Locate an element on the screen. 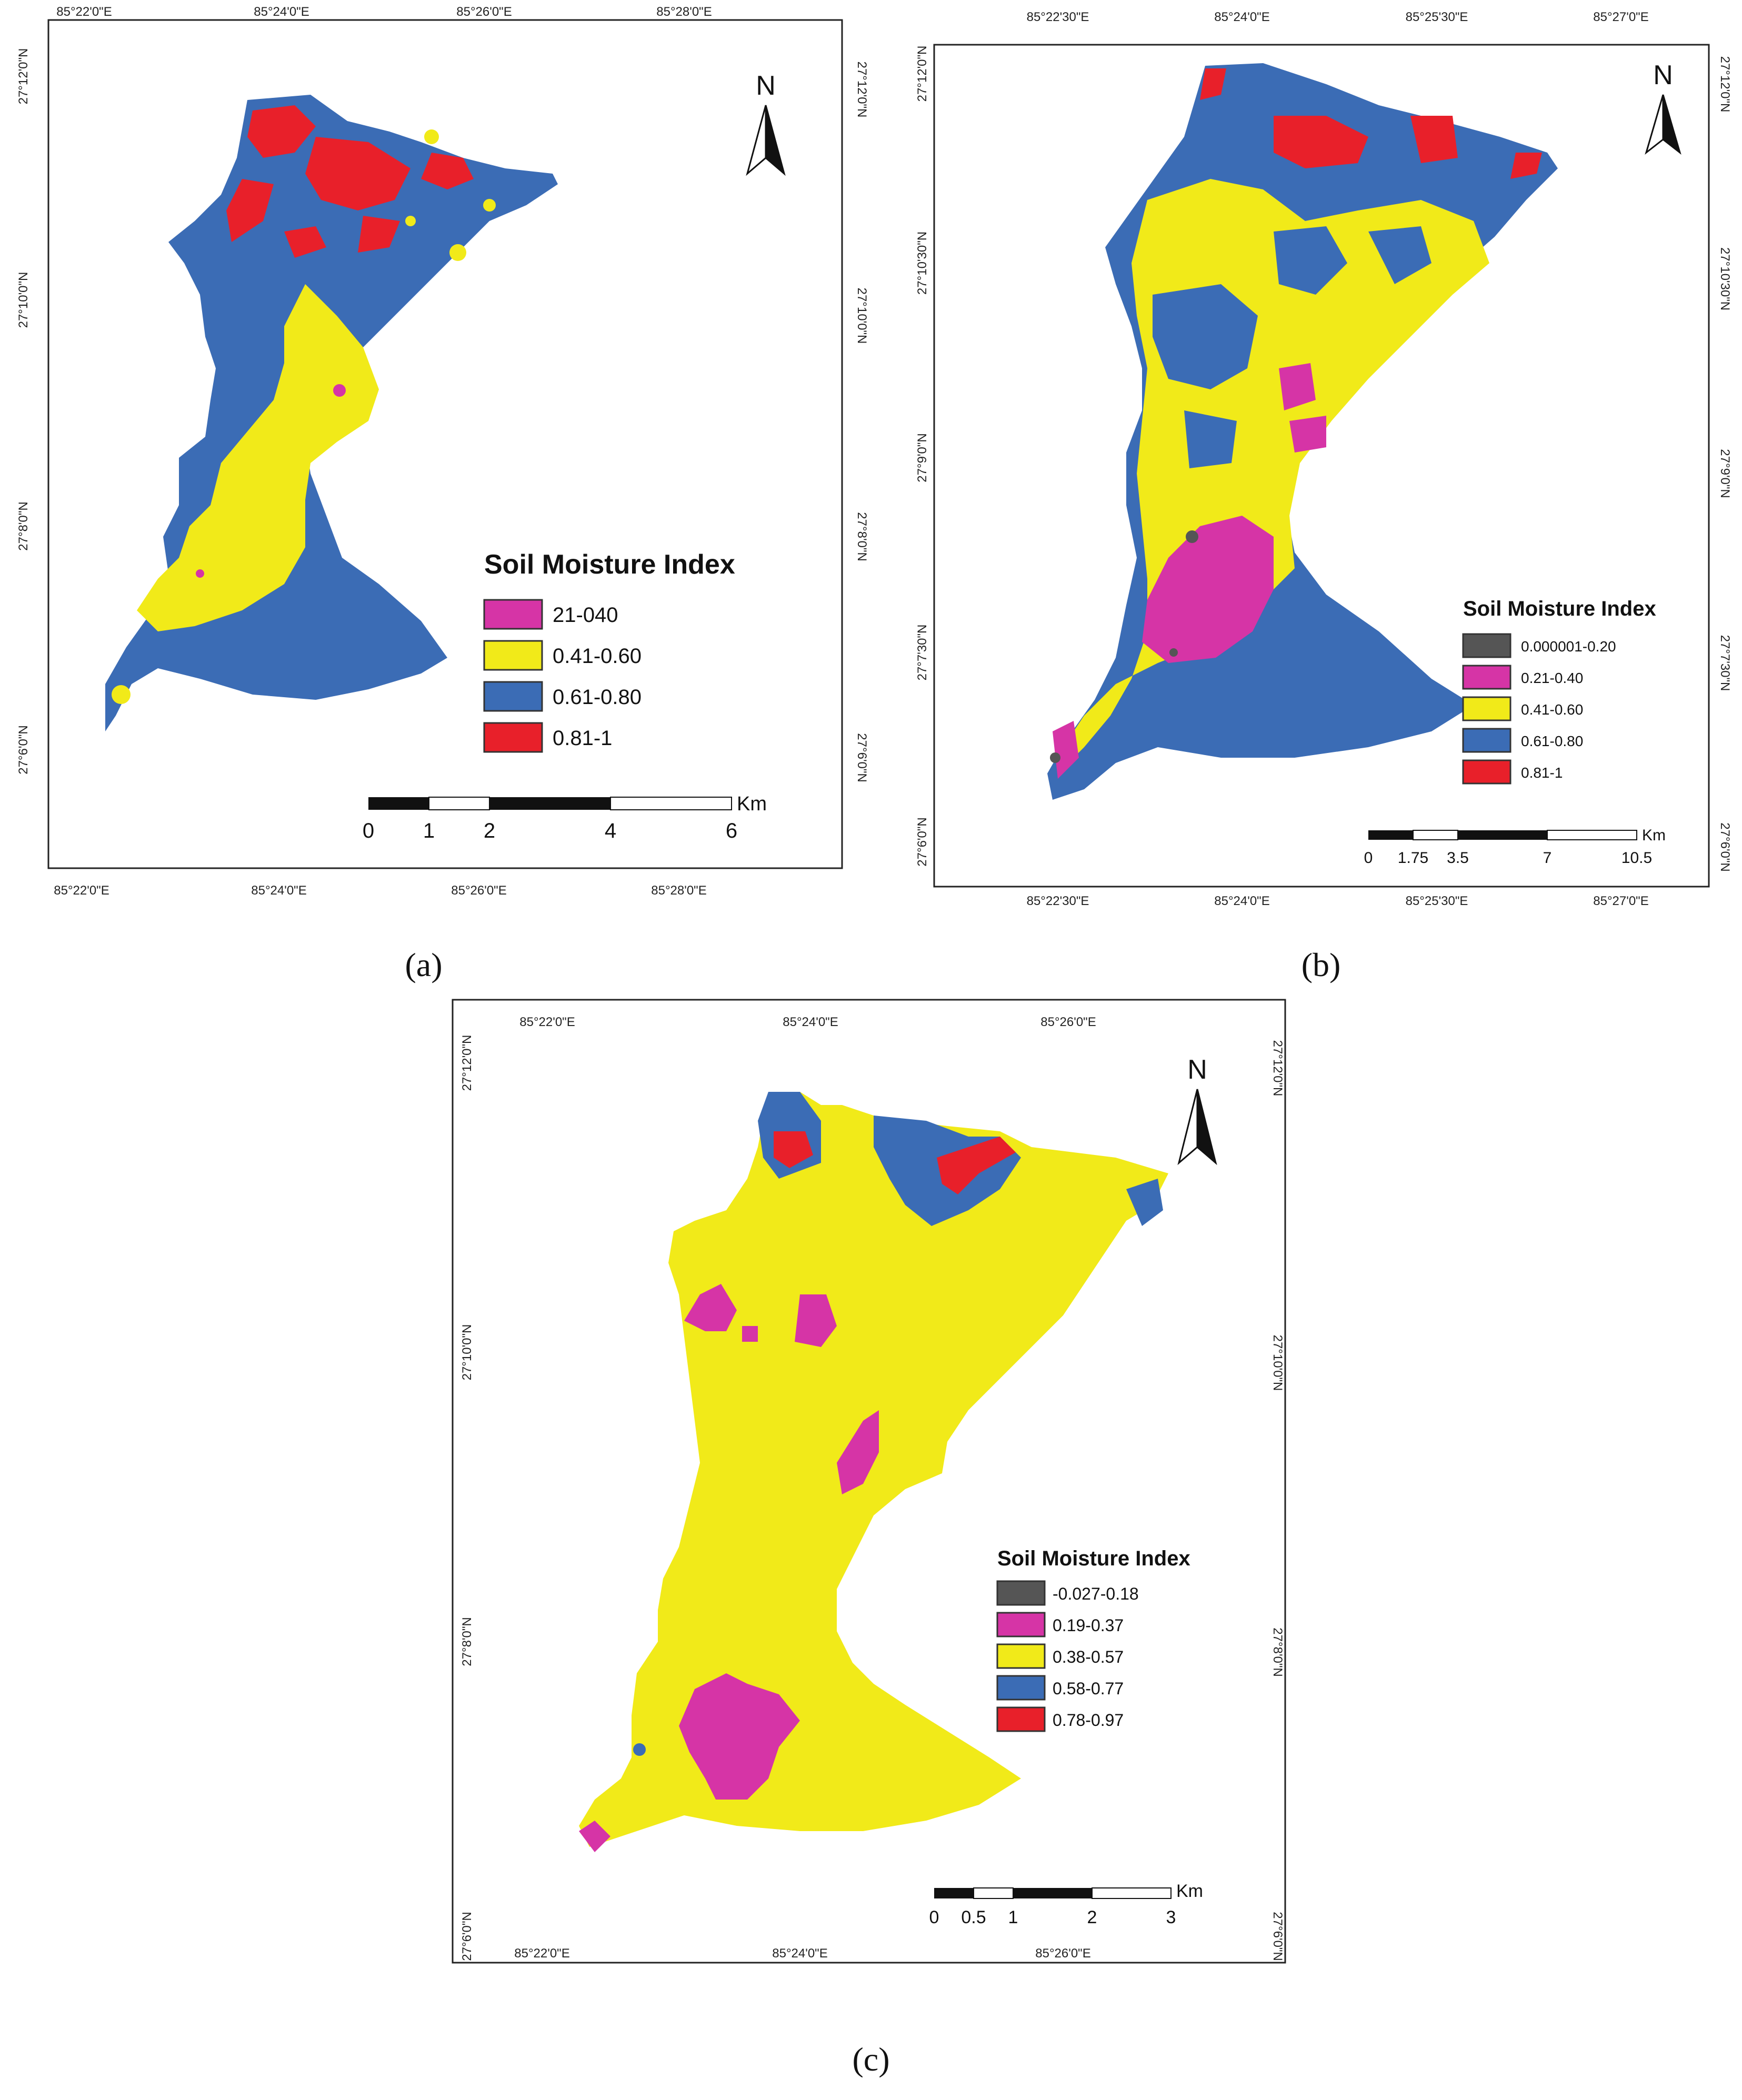 This screenshot has width=1742, height=2100. panel-c-legend-label-5: 0.78-0.97 is located at coordinates (1089, 1720).